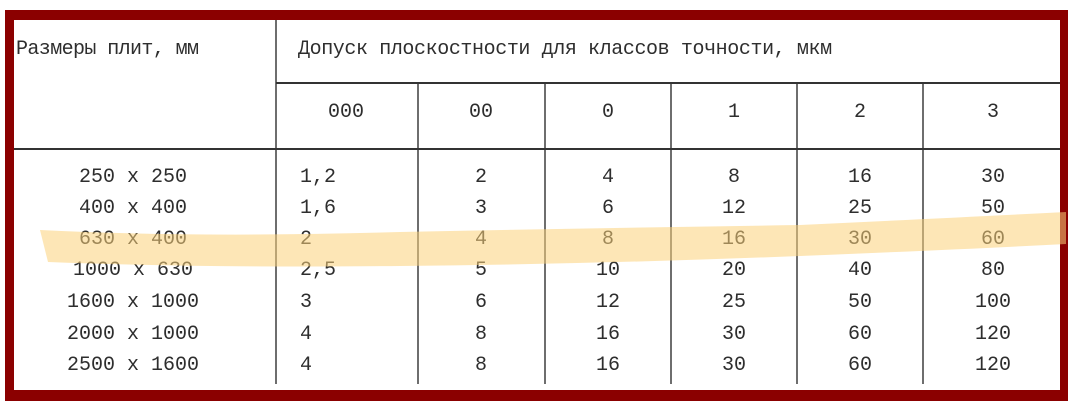  What do you see at coordinates (993, 177) in the screenshot?
I see `tolerance-cell-class-3: 30` at bounding box center [993, 177].